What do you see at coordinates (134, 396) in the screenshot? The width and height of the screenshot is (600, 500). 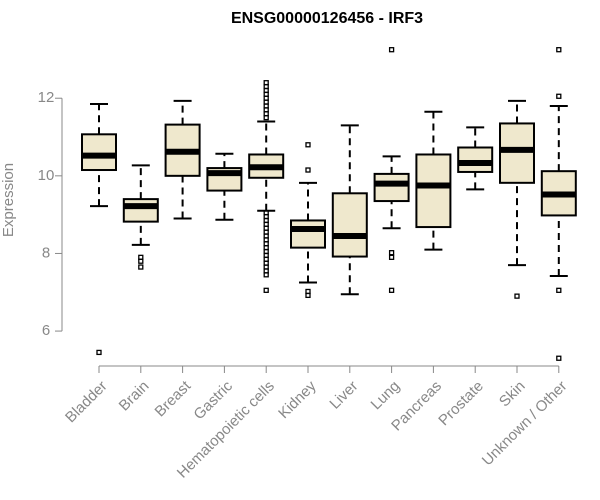 I see `x-tick-label: Brain` at bounding box center [134, 396].